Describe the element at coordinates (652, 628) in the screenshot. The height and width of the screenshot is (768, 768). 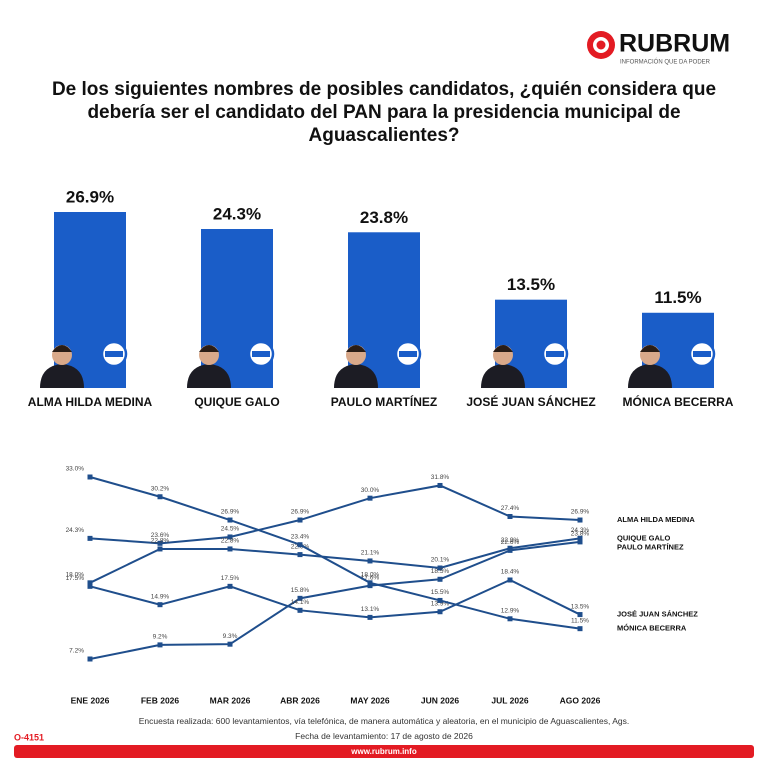
I see `series-name: MÓNICA BECERRA` at that location.